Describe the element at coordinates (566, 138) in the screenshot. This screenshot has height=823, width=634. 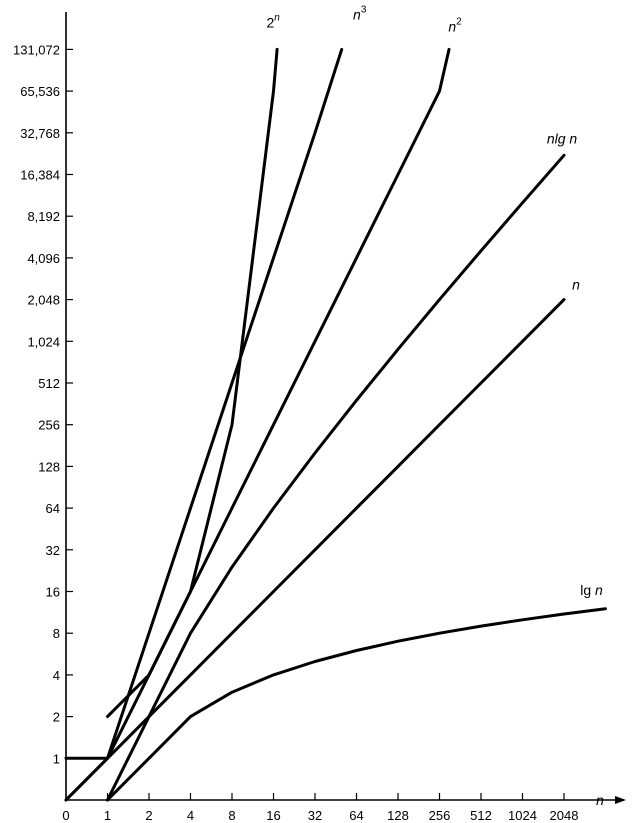
I see `series-label-suffix: lg n` at that location.